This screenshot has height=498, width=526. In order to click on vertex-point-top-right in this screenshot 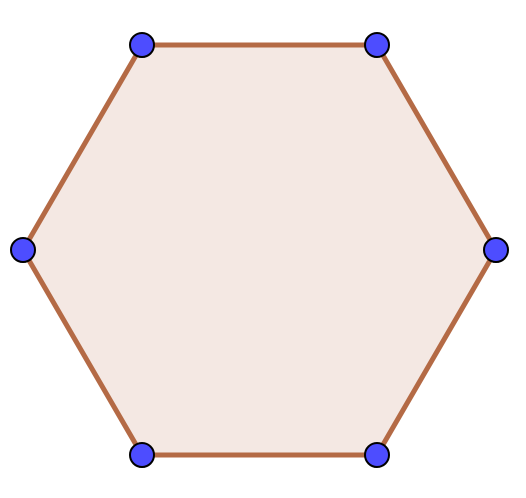, I will do `click(377, 45)`.